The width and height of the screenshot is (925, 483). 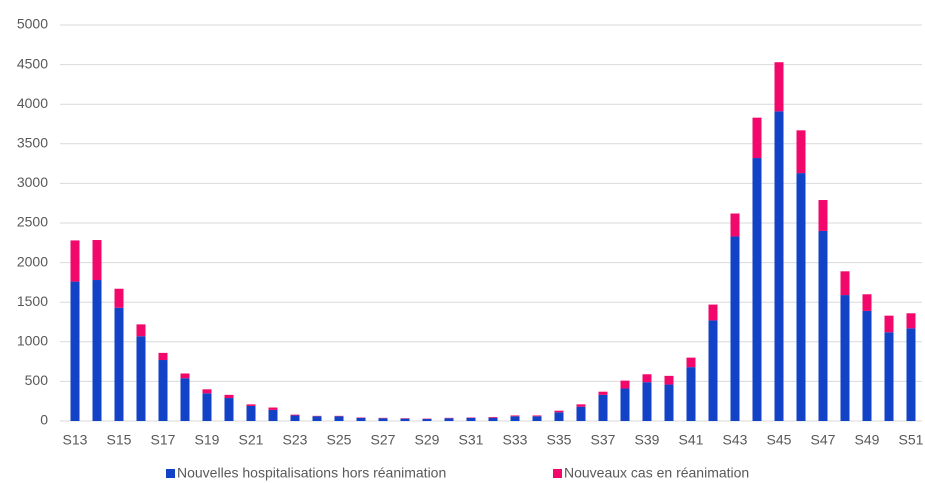 What do you see at coordinates (867, 440) in the screenshot?
I see `x-tick-label: S49` at bounding box center [867, 440].